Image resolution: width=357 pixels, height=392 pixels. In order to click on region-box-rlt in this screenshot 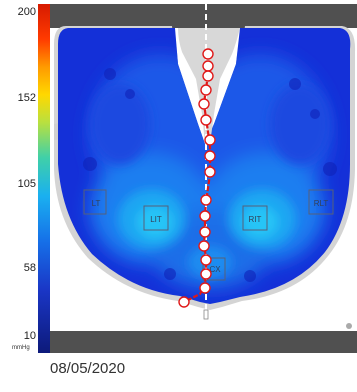, I will do `click(321, 202)`.